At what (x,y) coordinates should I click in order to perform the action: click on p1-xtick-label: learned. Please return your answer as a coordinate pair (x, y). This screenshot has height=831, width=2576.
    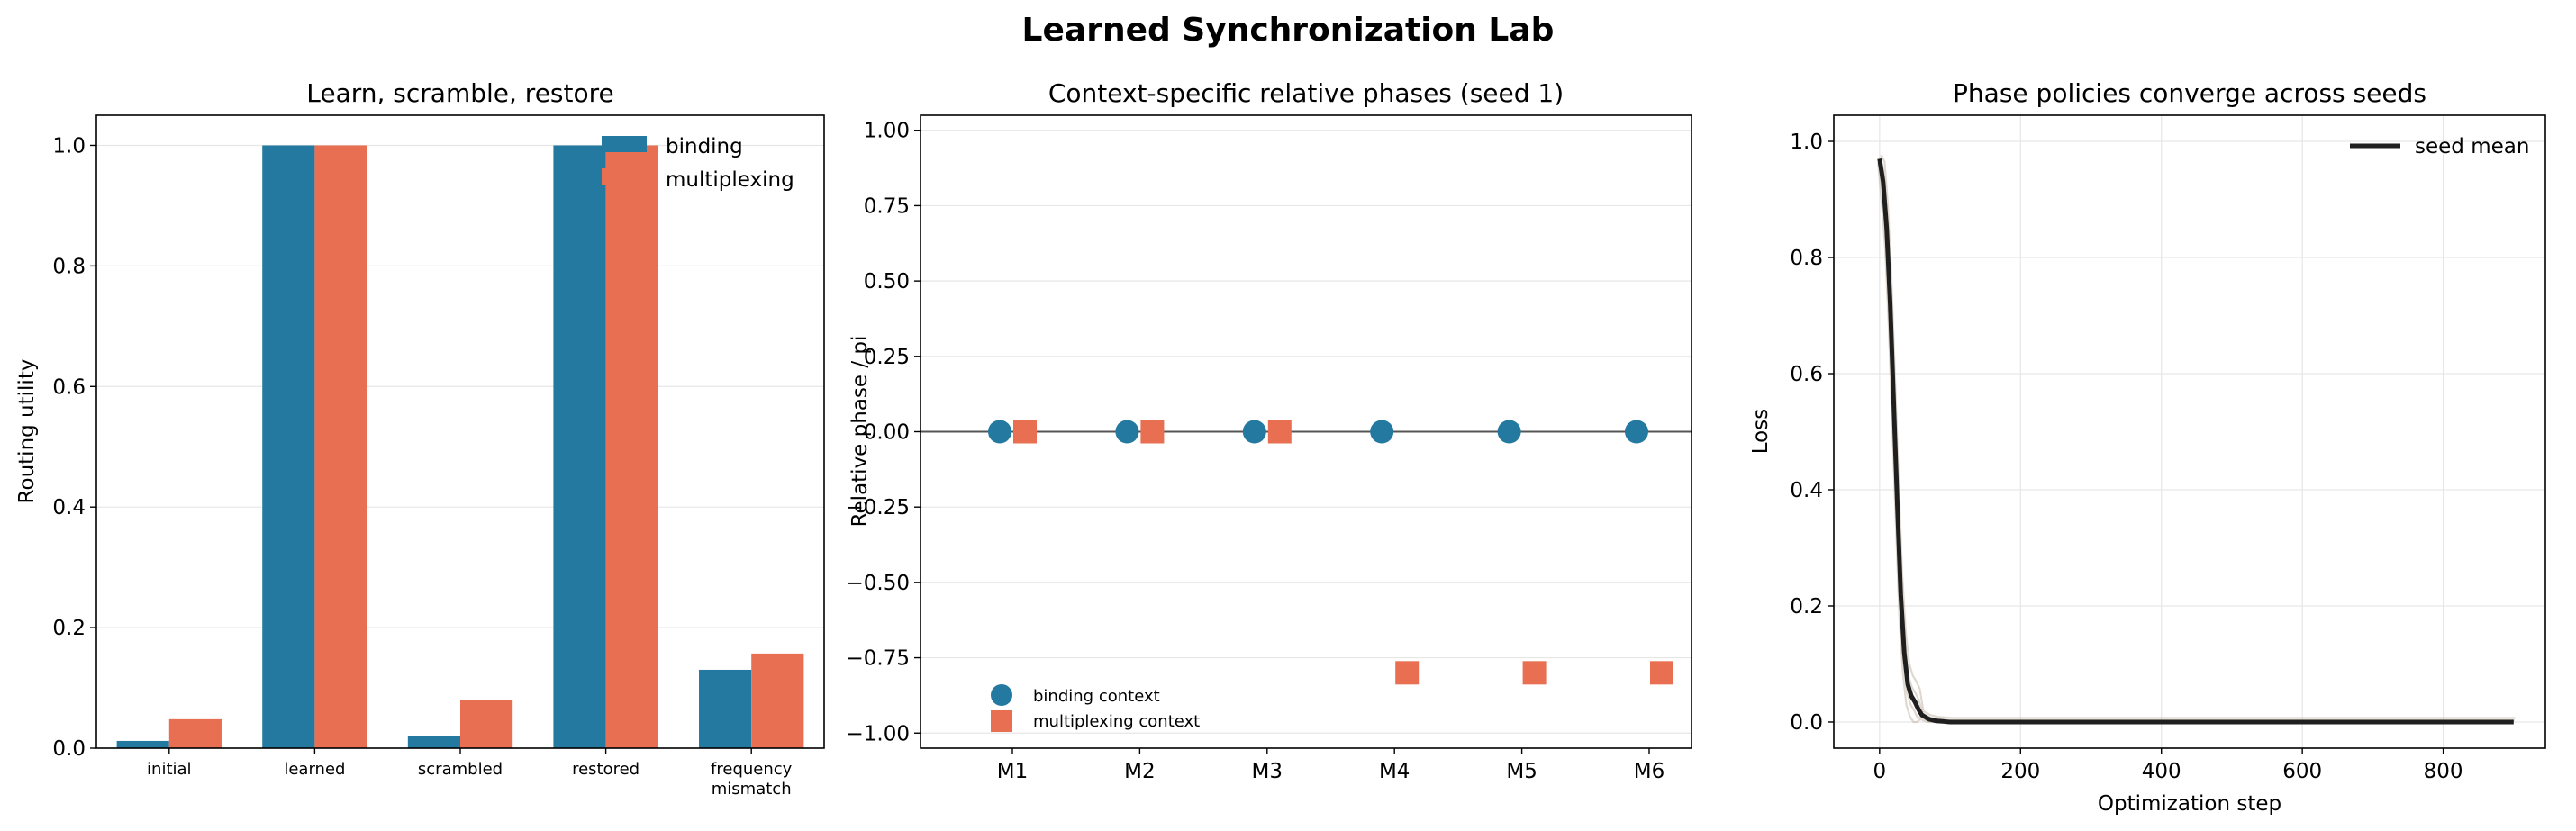
    Looking at the image, I should click on (314, 769).